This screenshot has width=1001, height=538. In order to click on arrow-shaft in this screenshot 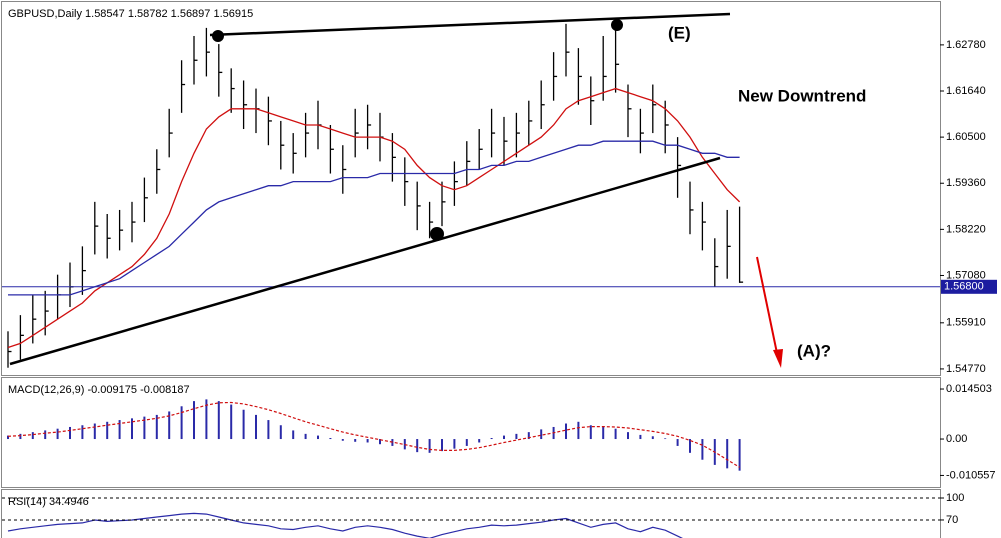, I will do `click(767, 307)`.